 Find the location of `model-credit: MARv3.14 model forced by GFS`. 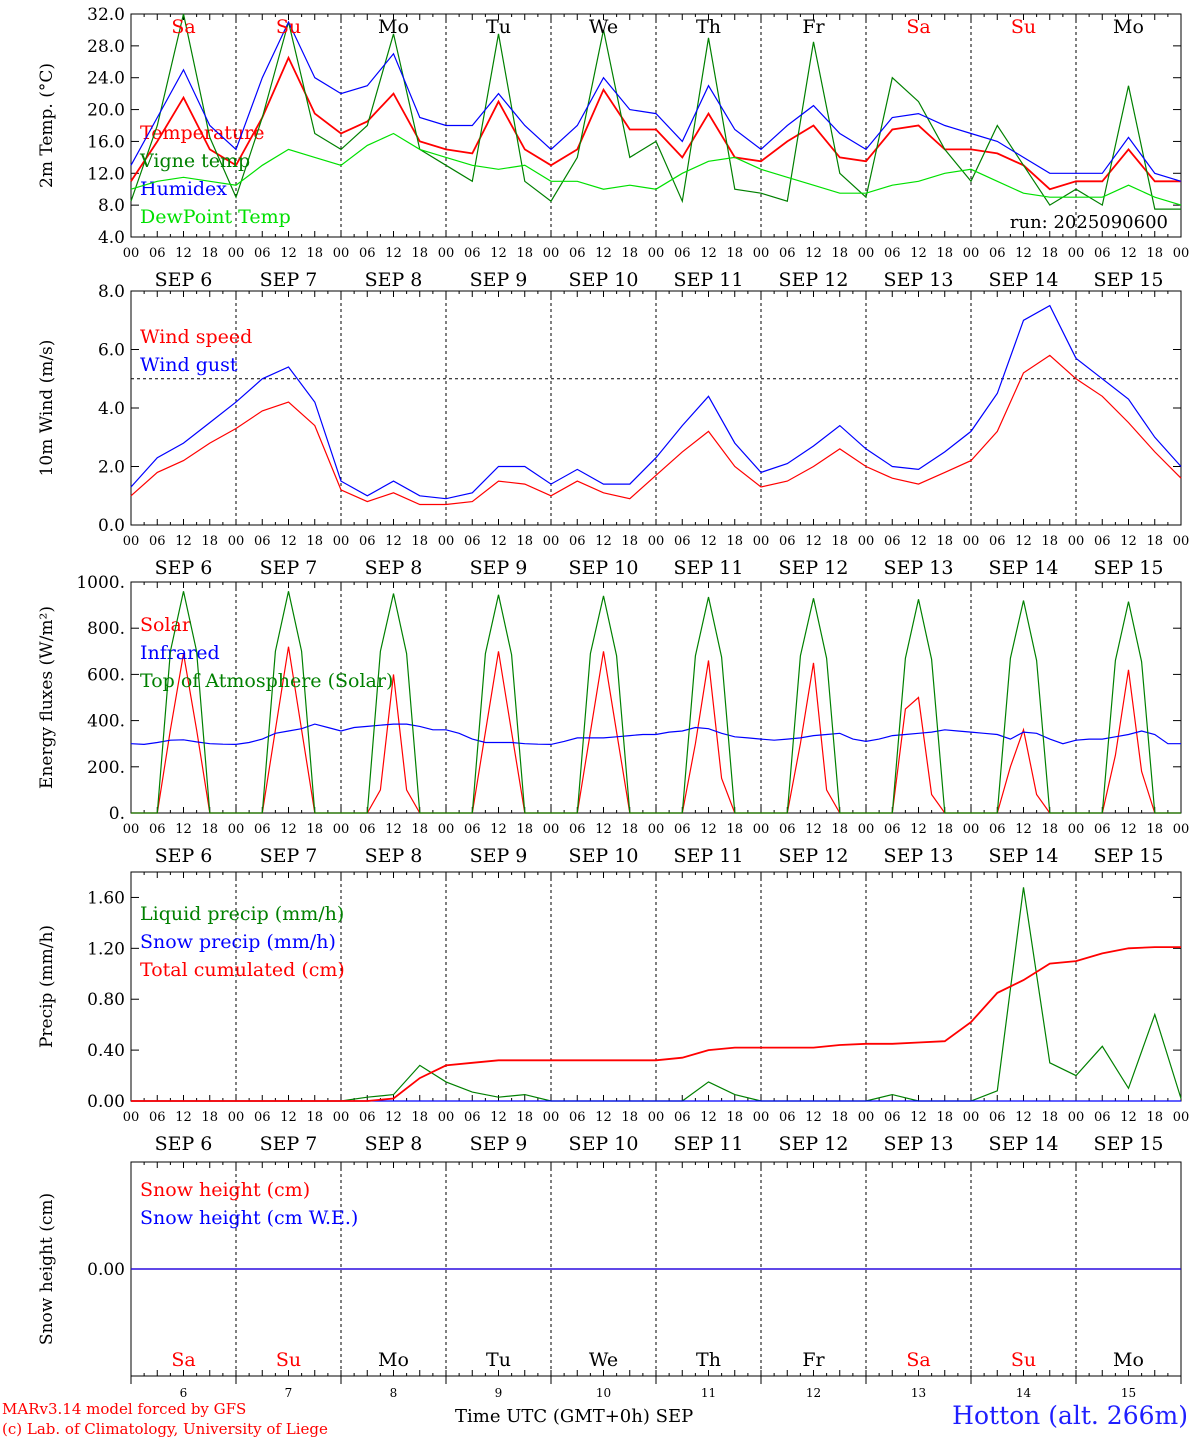

model-credit: MARv3.14 model forced by GFS is located at coordinates (124, 1409).